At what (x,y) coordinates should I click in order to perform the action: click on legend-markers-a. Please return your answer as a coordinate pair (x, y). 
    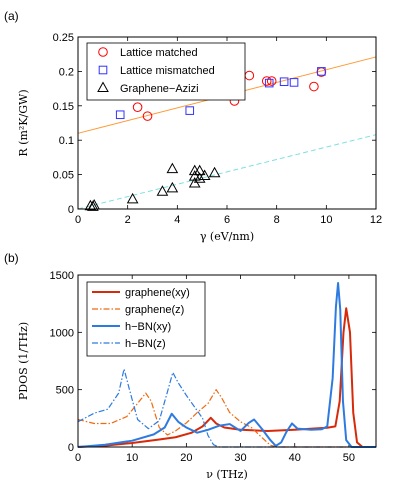
    Looking at the image, I should click on (103, 69).